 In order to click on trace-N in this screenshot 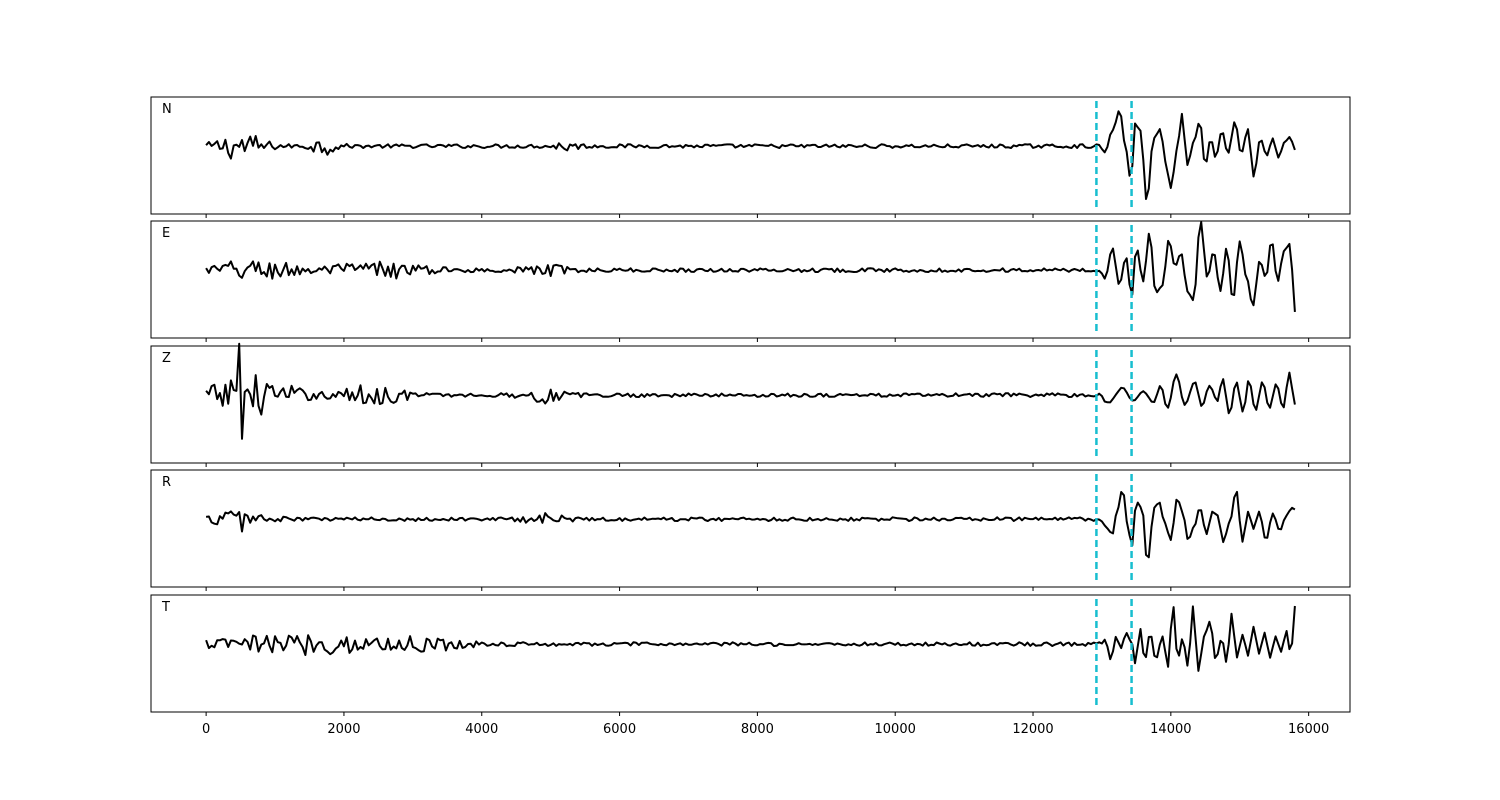, I will do `click(750, 155)`.